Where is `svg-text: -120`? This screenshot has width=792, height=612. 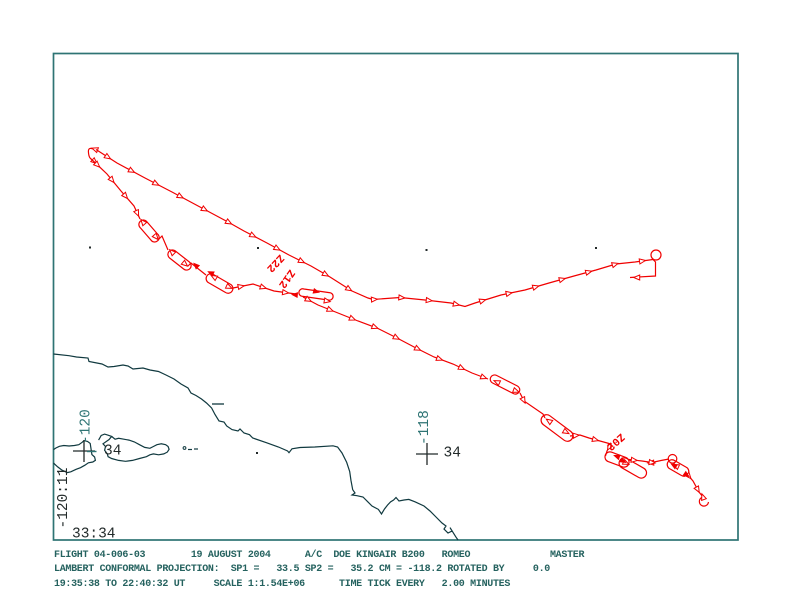 svg-text: -120 is located at coordinates (87, 426).